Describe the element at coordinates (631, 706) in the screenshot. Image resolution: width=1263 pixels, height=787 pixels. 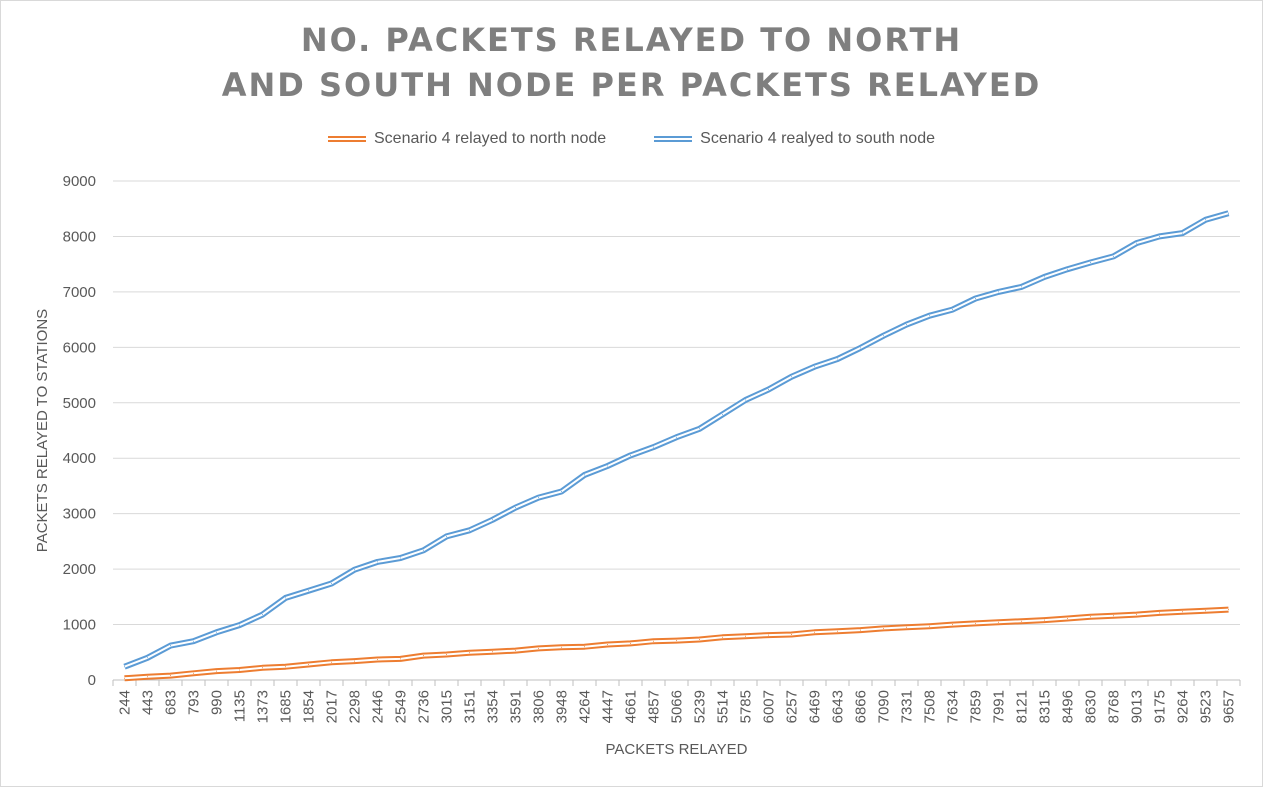
I see `x-tick-label: 4661` at that location.